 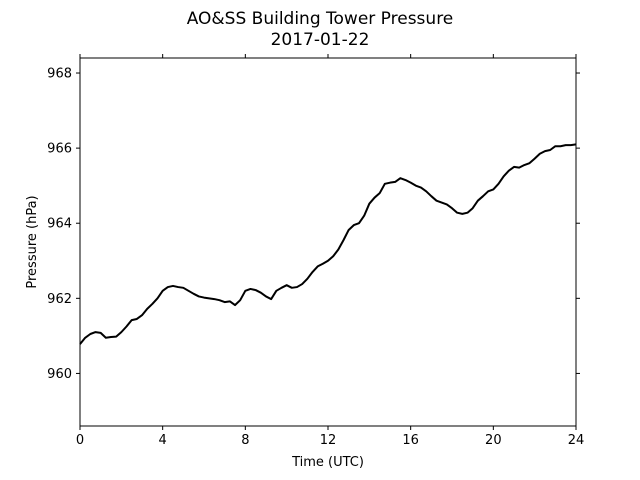 I want to click on y-tick-label: 962, so click(x=59, y=299).